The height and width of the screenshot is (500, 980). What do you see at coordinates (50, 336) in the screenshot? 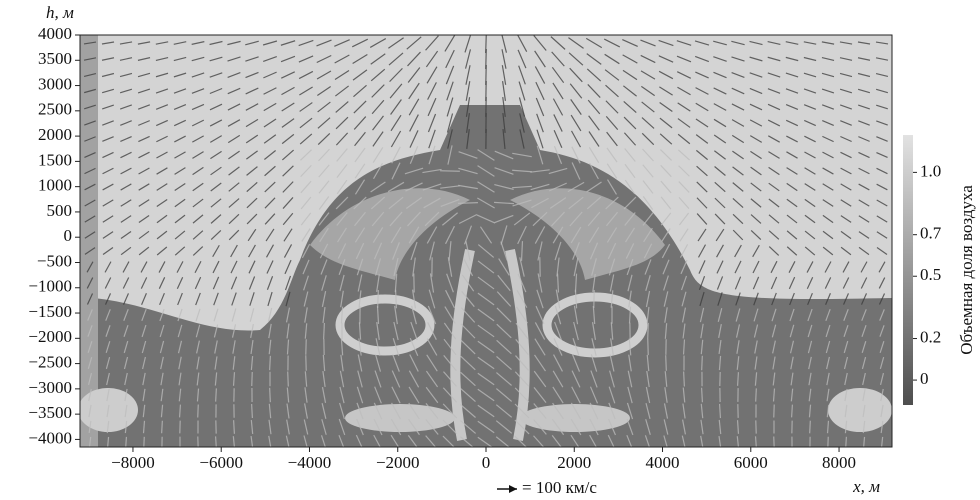
I see `y-tick-label: −2000` at bounding box center [50, 336].